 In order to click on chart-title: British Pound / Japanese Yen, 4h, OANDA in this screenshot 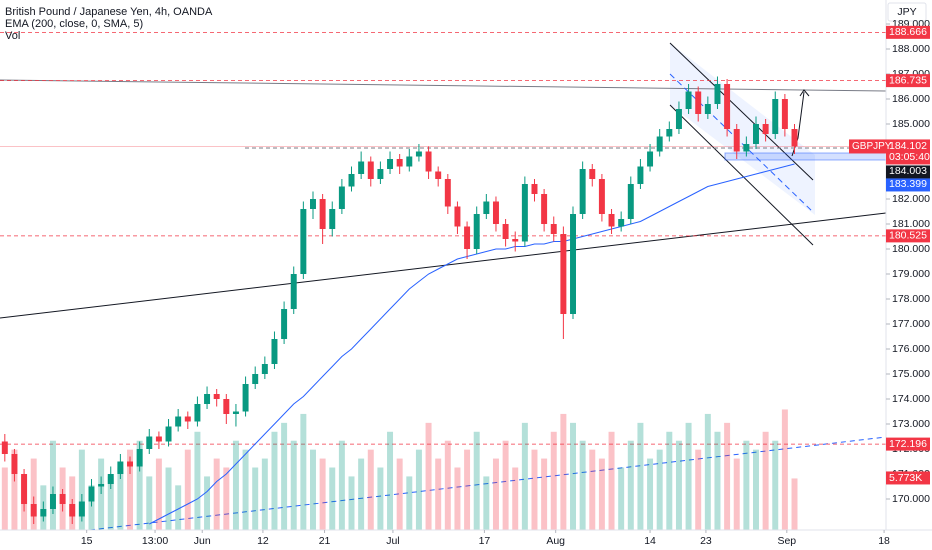, I will do `click(109, 12)`.